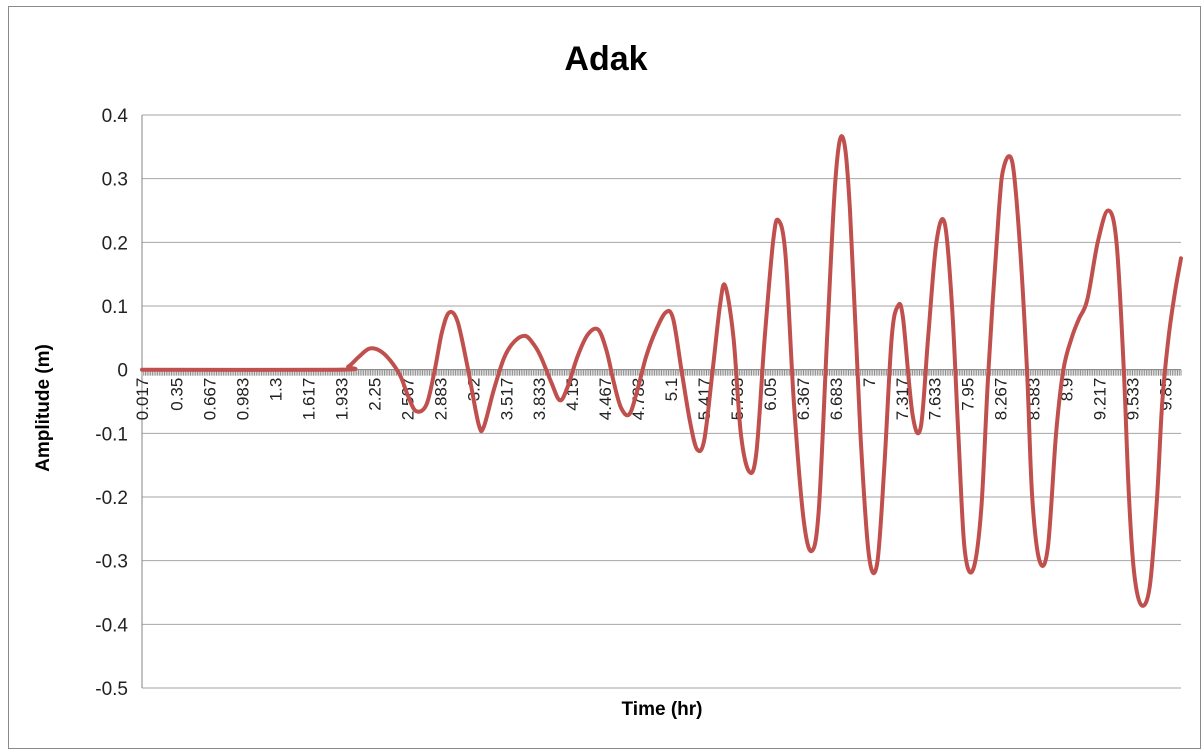 This screenshot has width=1203, height=751. I want to click on x-tick-label: 6.683, so click(836, 399).